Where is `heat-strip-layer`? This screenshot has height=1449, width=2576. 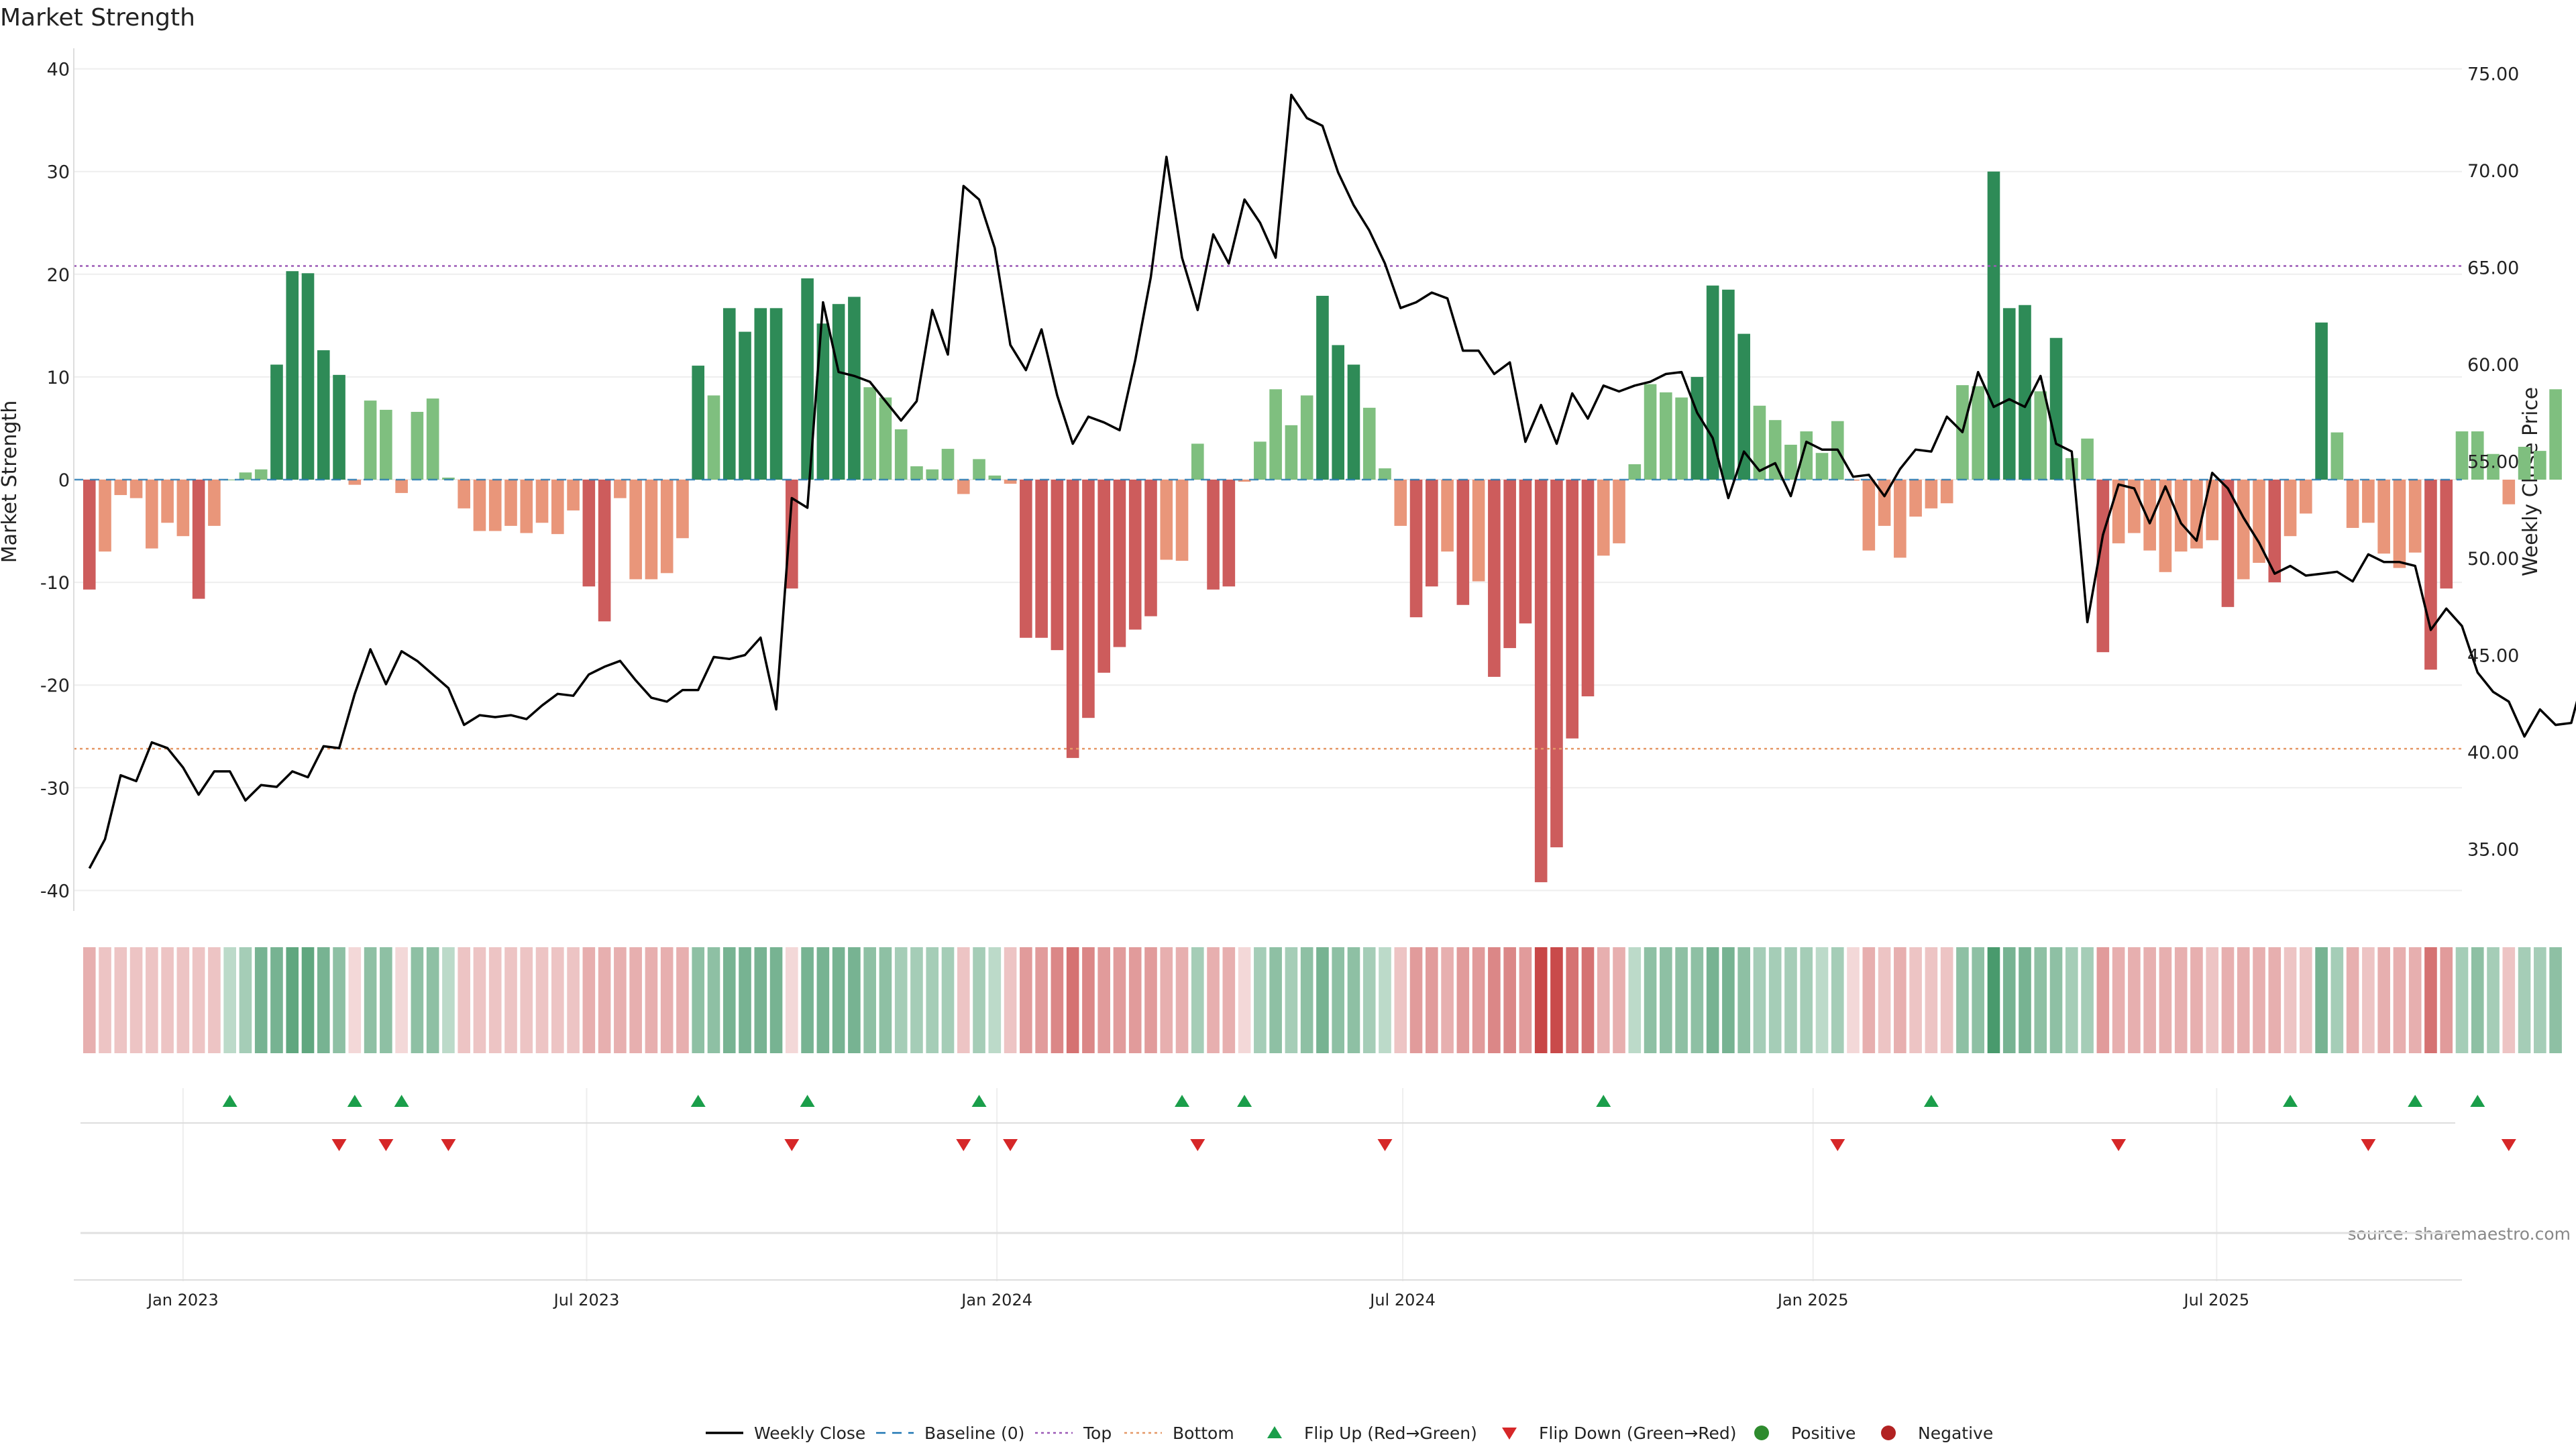 heat-strip-layer is located at coordinates (1322, 1000).